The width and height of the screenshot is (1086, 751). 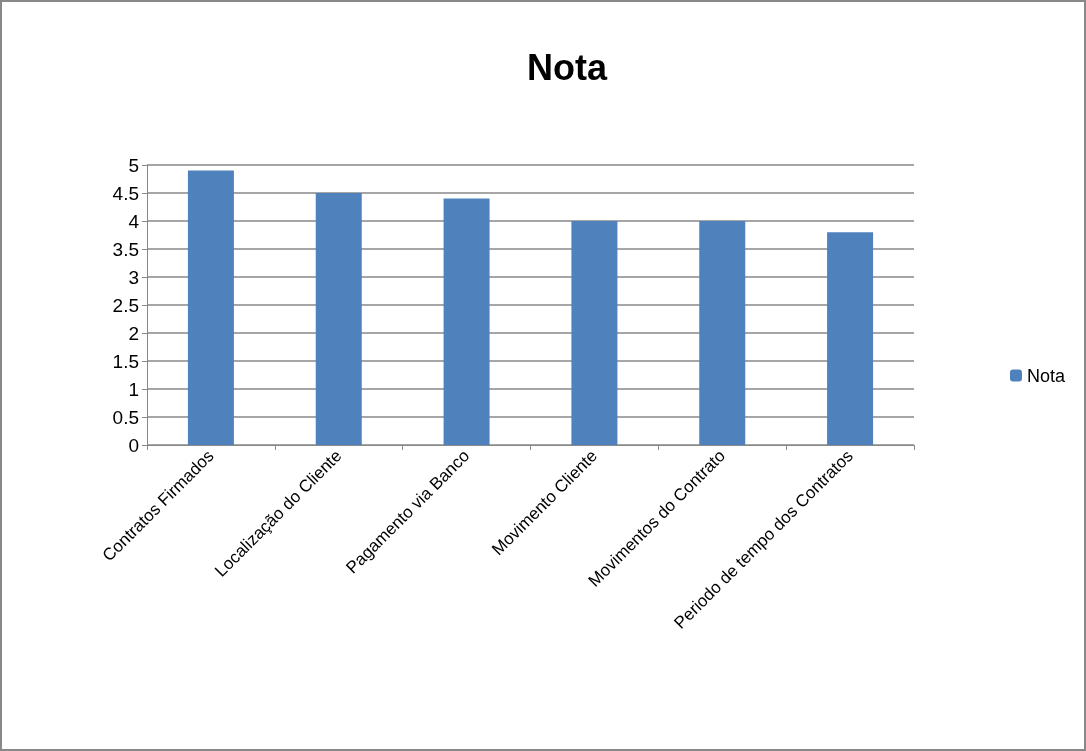 I want to click on y-tick-label: 1.5, so click(x=125, y=361).